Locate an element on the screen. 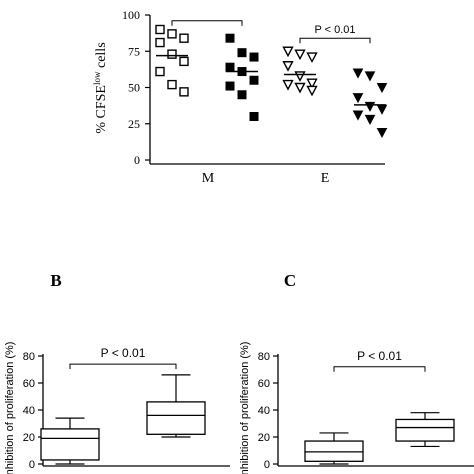 Image resolution: width=474 pixels, height=474 pixels. panel-b-annotation: P < 0.01 is located at coordinates (123, 358).